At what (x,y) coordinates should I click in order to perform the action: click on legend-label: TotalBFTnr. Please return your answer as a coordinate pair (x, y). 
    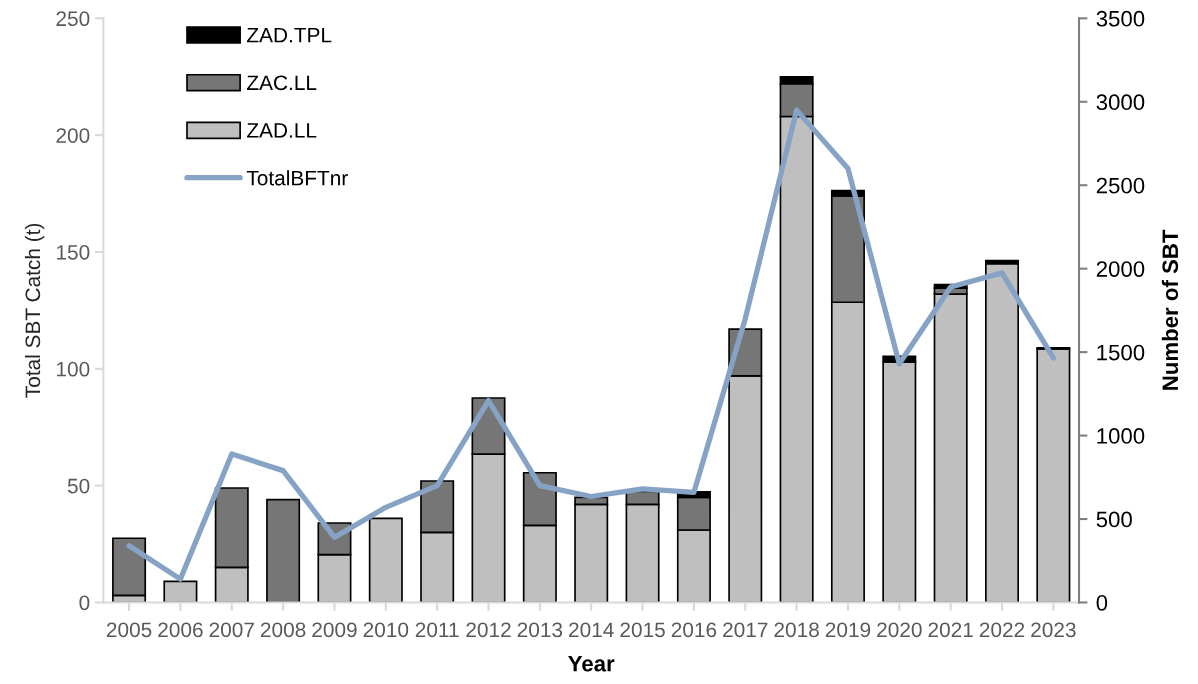
    Looking at the image, I should click on (297, 178).